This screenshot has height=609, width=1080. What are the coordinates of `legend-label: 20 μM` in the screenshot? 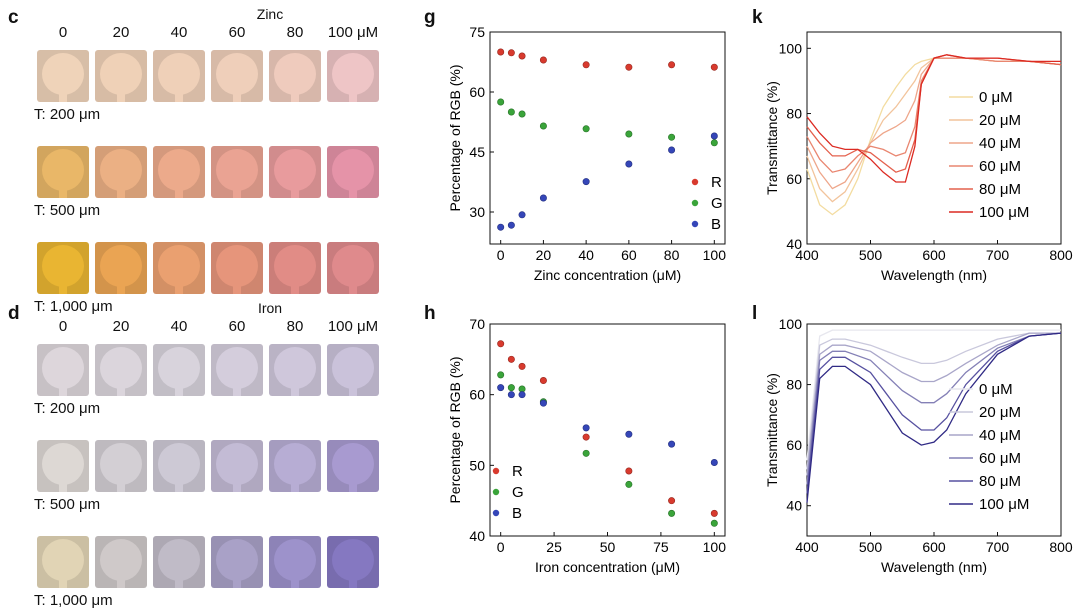 It's located at (1000, 120).